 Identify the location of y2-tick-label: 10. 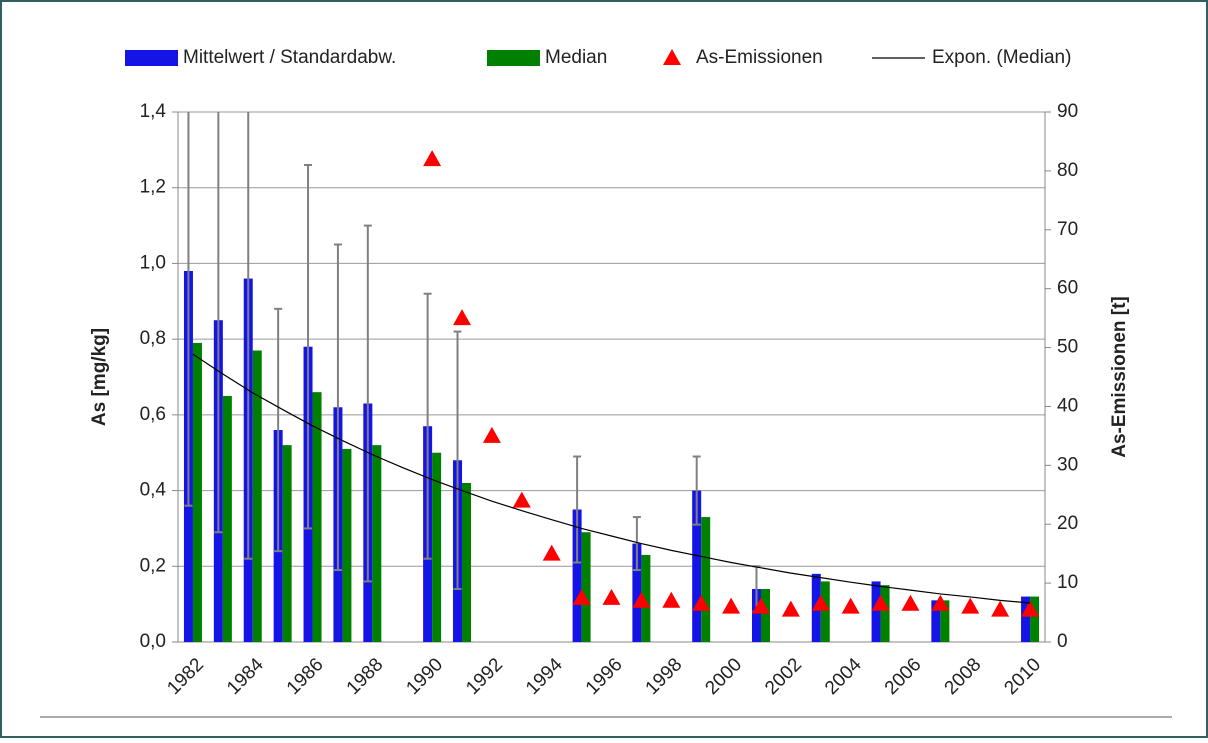
(1067, 582).